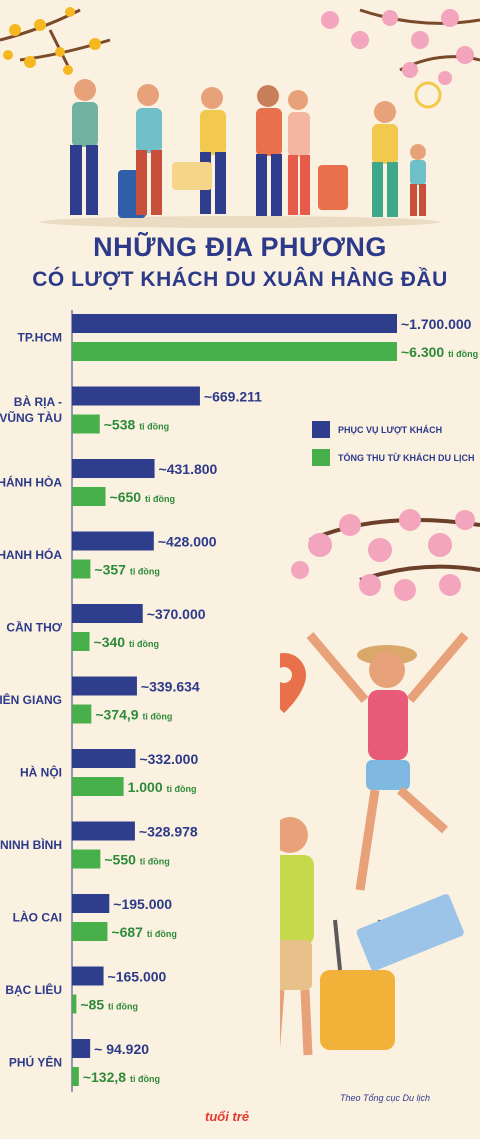  Describe the element at coordinates (436, 324) in the screenshot. I see `value-label-guests: ~1.700.000` at that location.